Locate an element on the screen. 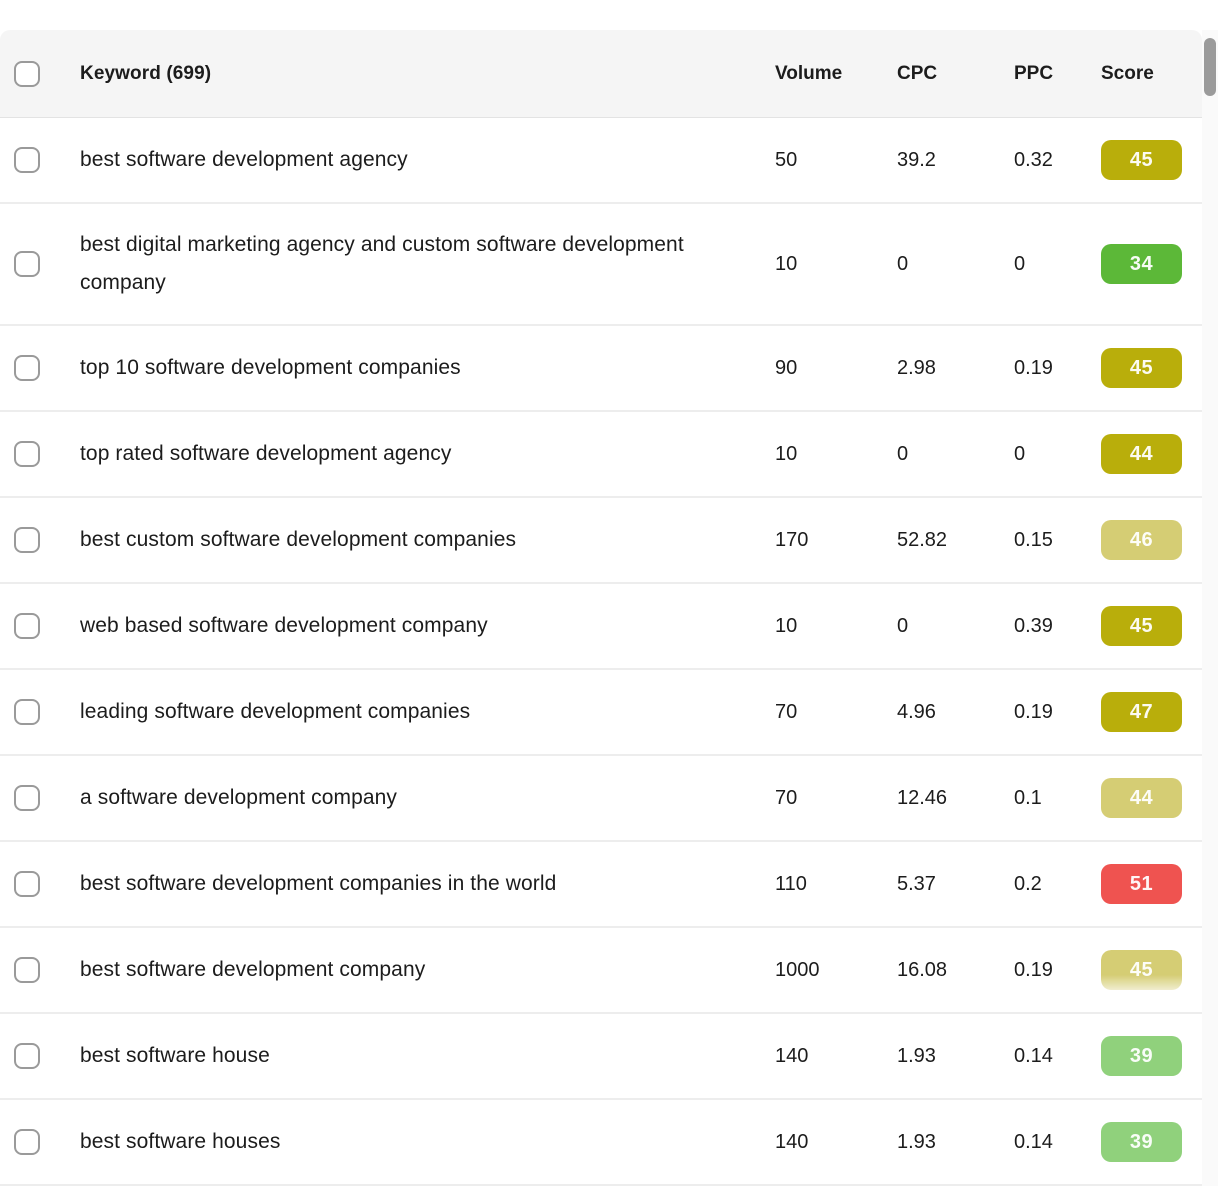  cpc-cell: 39.2 is located at coordinates (916, 159).